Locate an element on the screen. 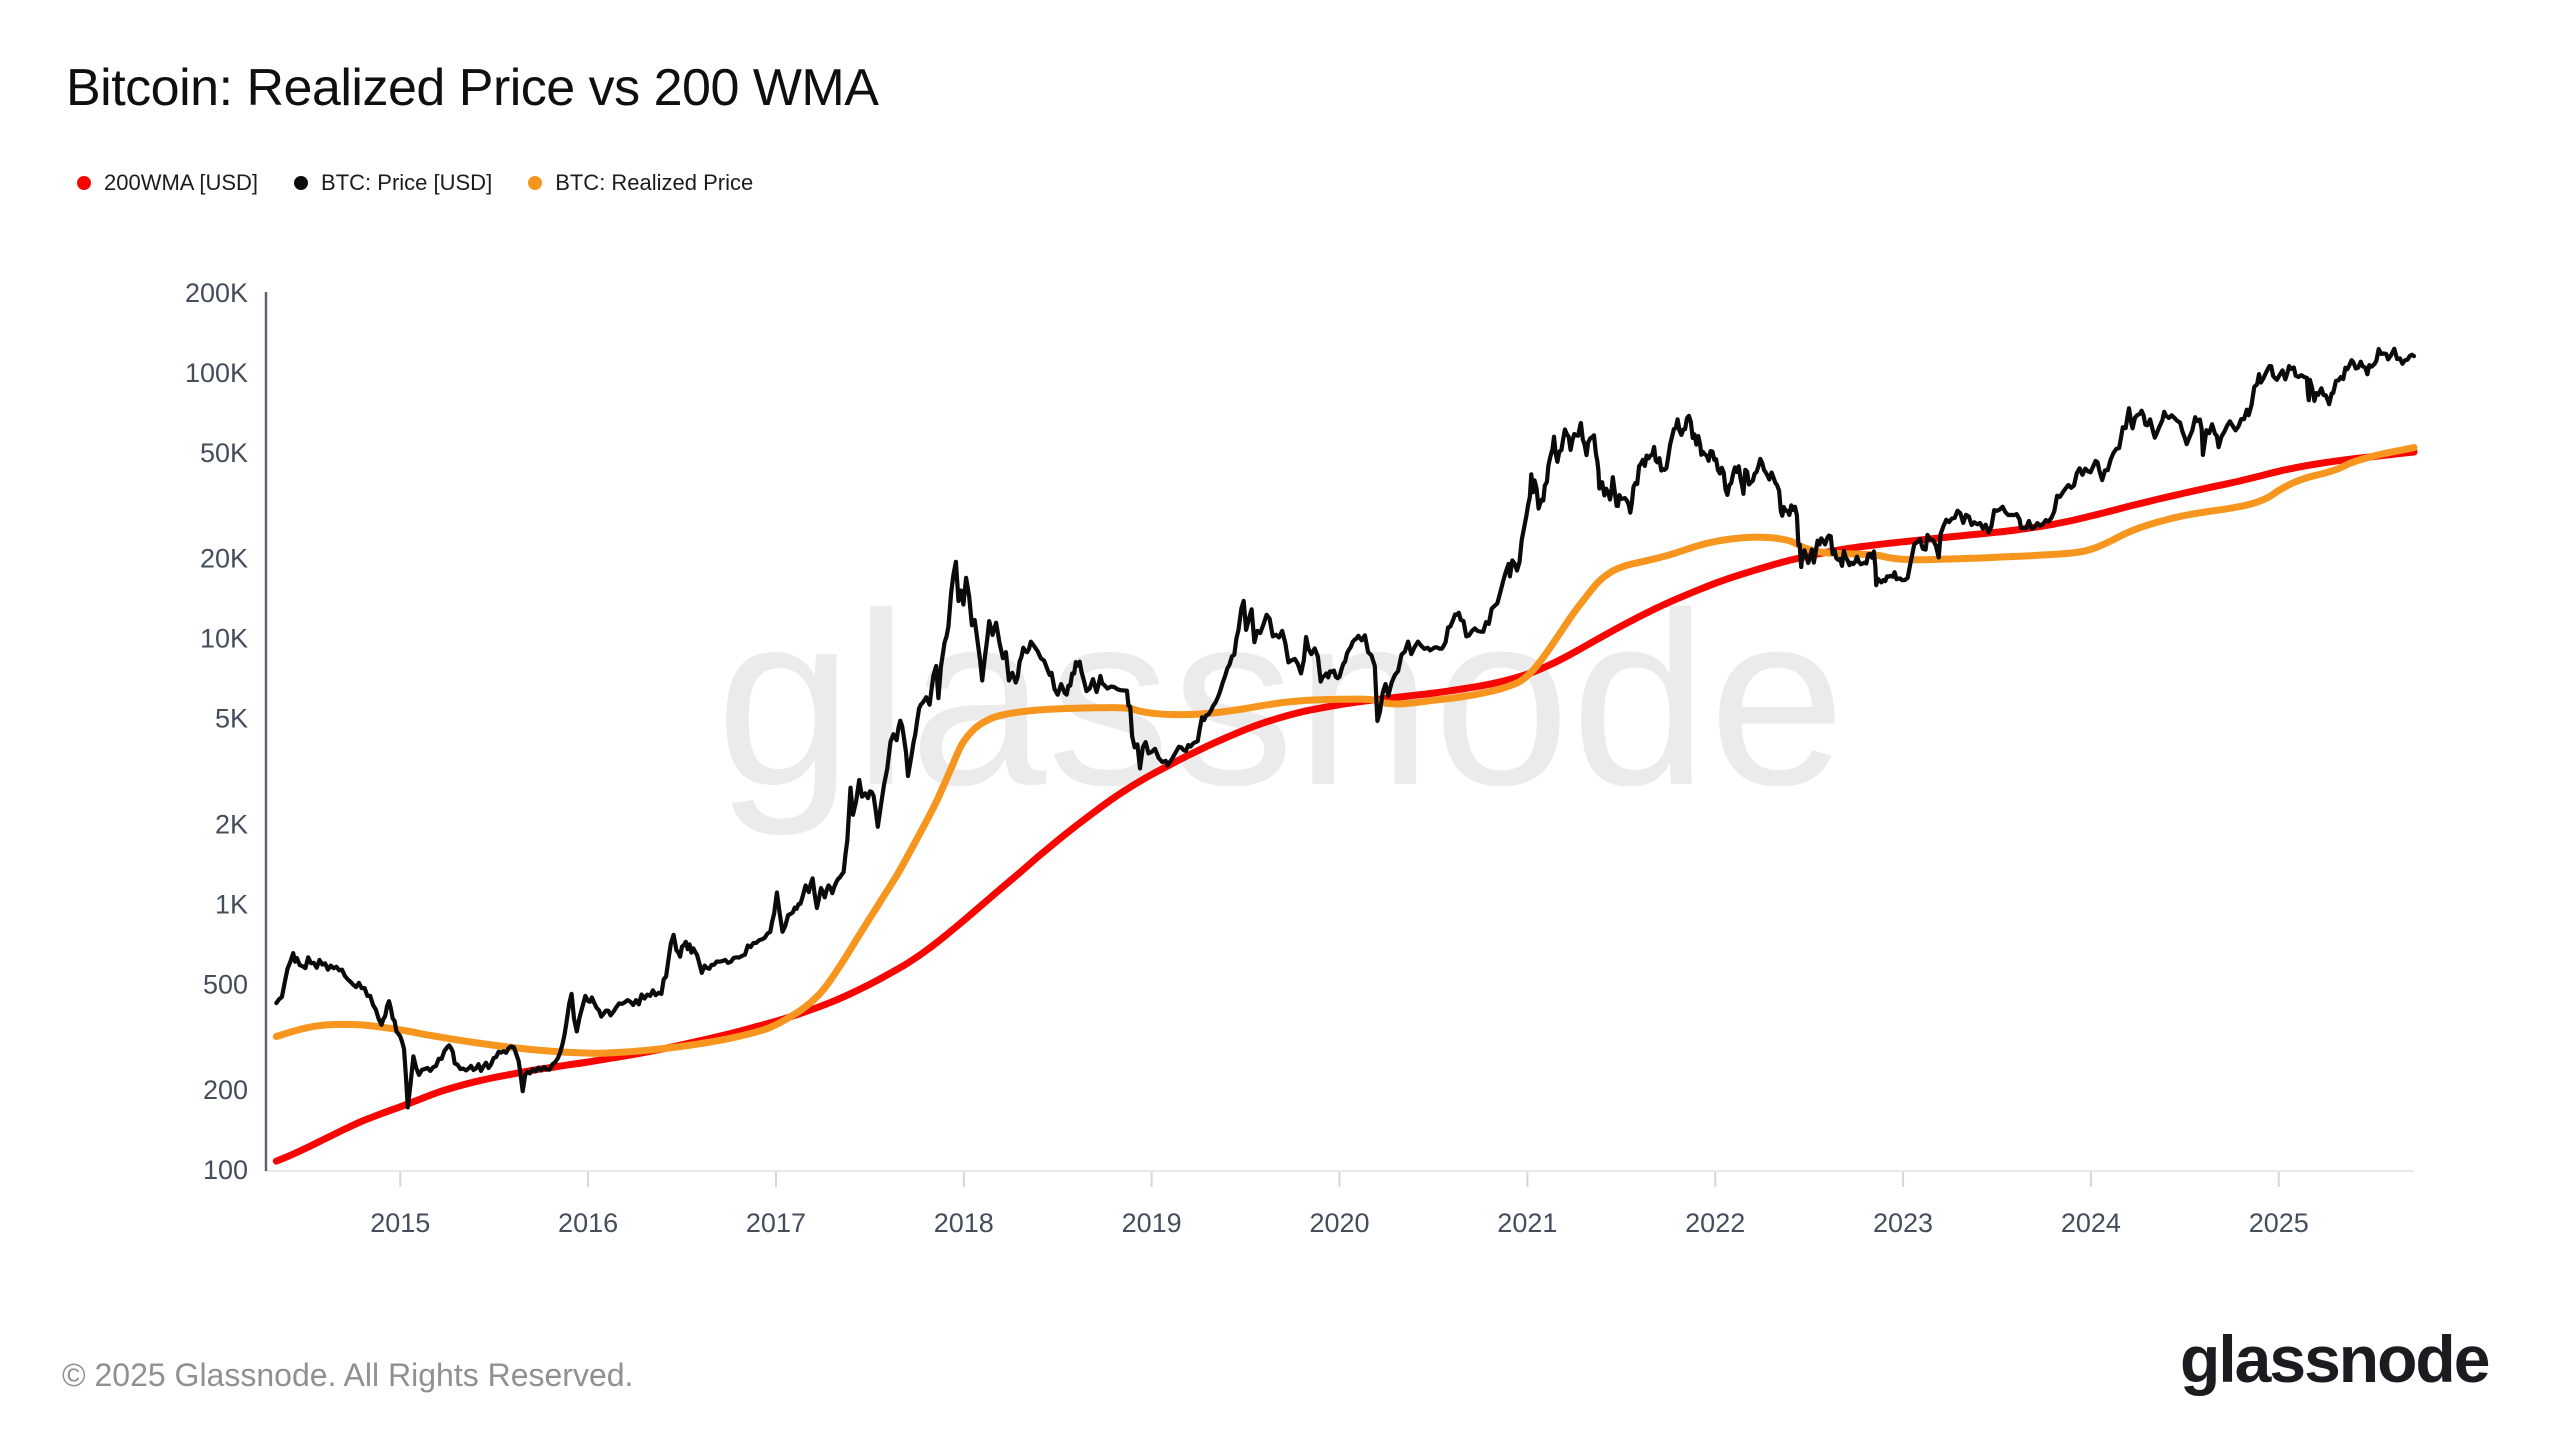 The image size is (2560, 1440). x-tick-label: 2017 is located at coordinates (776, 1223).